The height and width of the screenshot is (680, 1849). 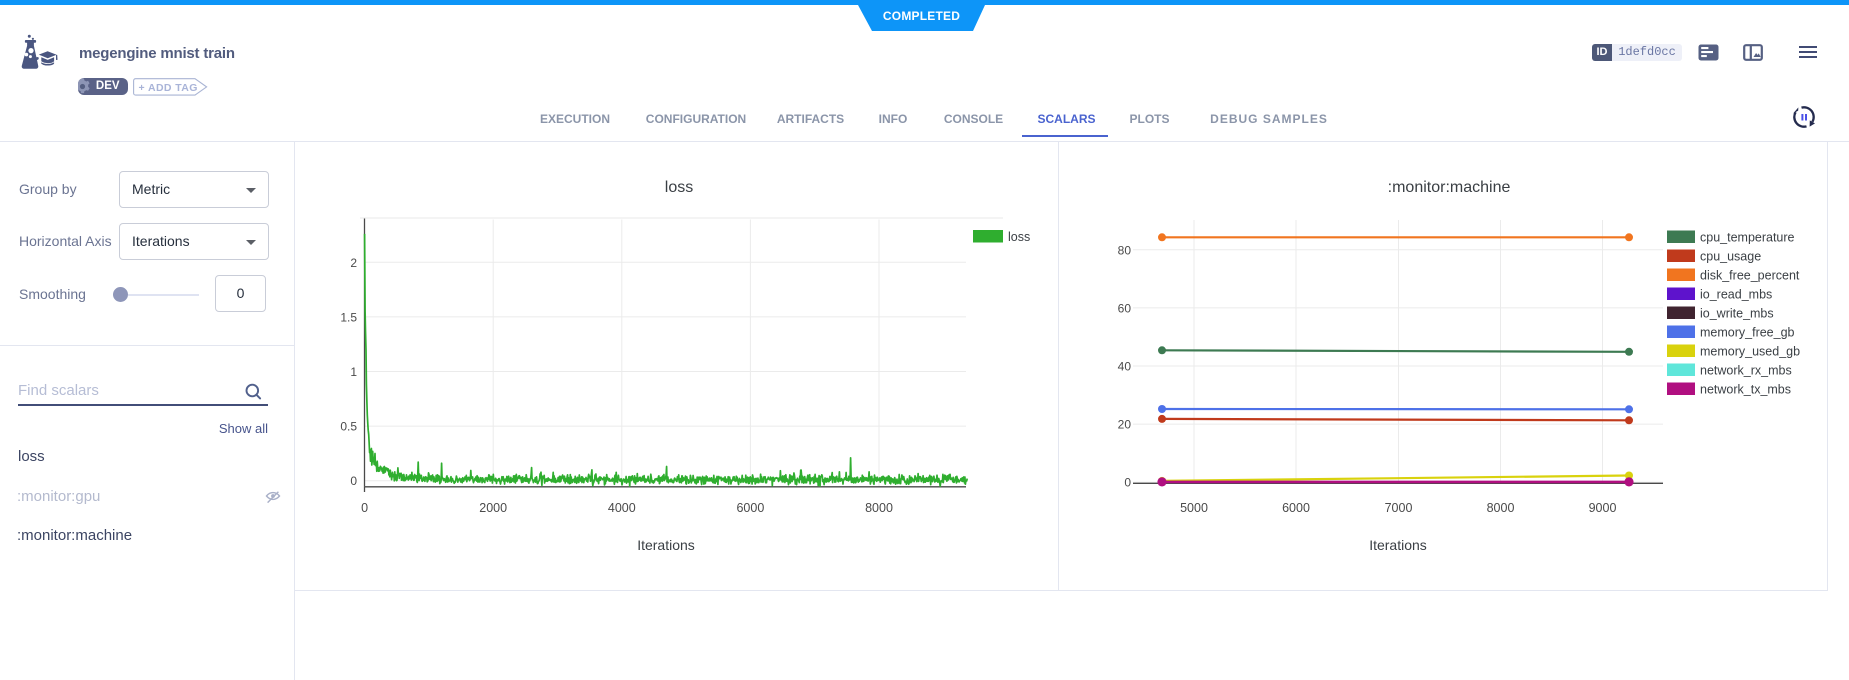 What do you see at coordinates (348, 317) in the screenshot?
I see `svg-text: 1.5` at bounding box center [348, 317].